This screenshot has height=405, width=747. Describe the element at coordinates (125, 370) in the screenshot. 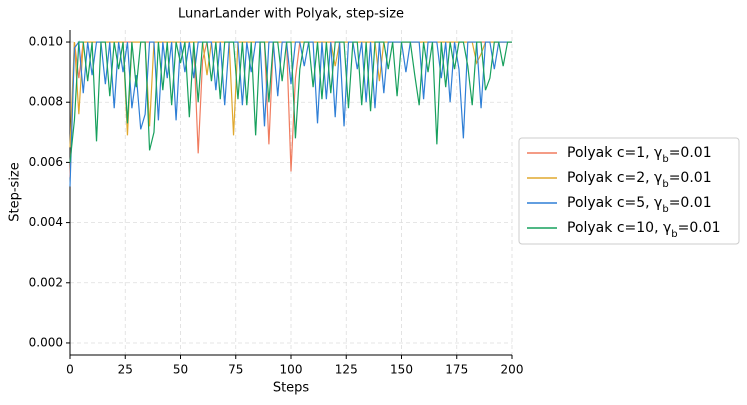

I see `x-tick-label: 25` at that location.